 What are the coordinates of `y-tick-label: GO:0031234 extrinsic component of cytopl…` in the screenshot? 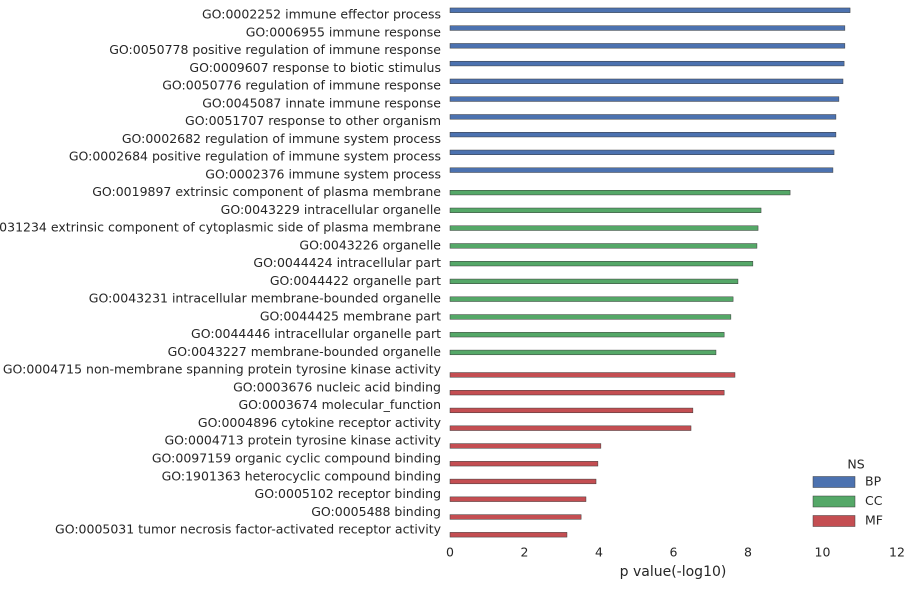 It's located at (220, 227).